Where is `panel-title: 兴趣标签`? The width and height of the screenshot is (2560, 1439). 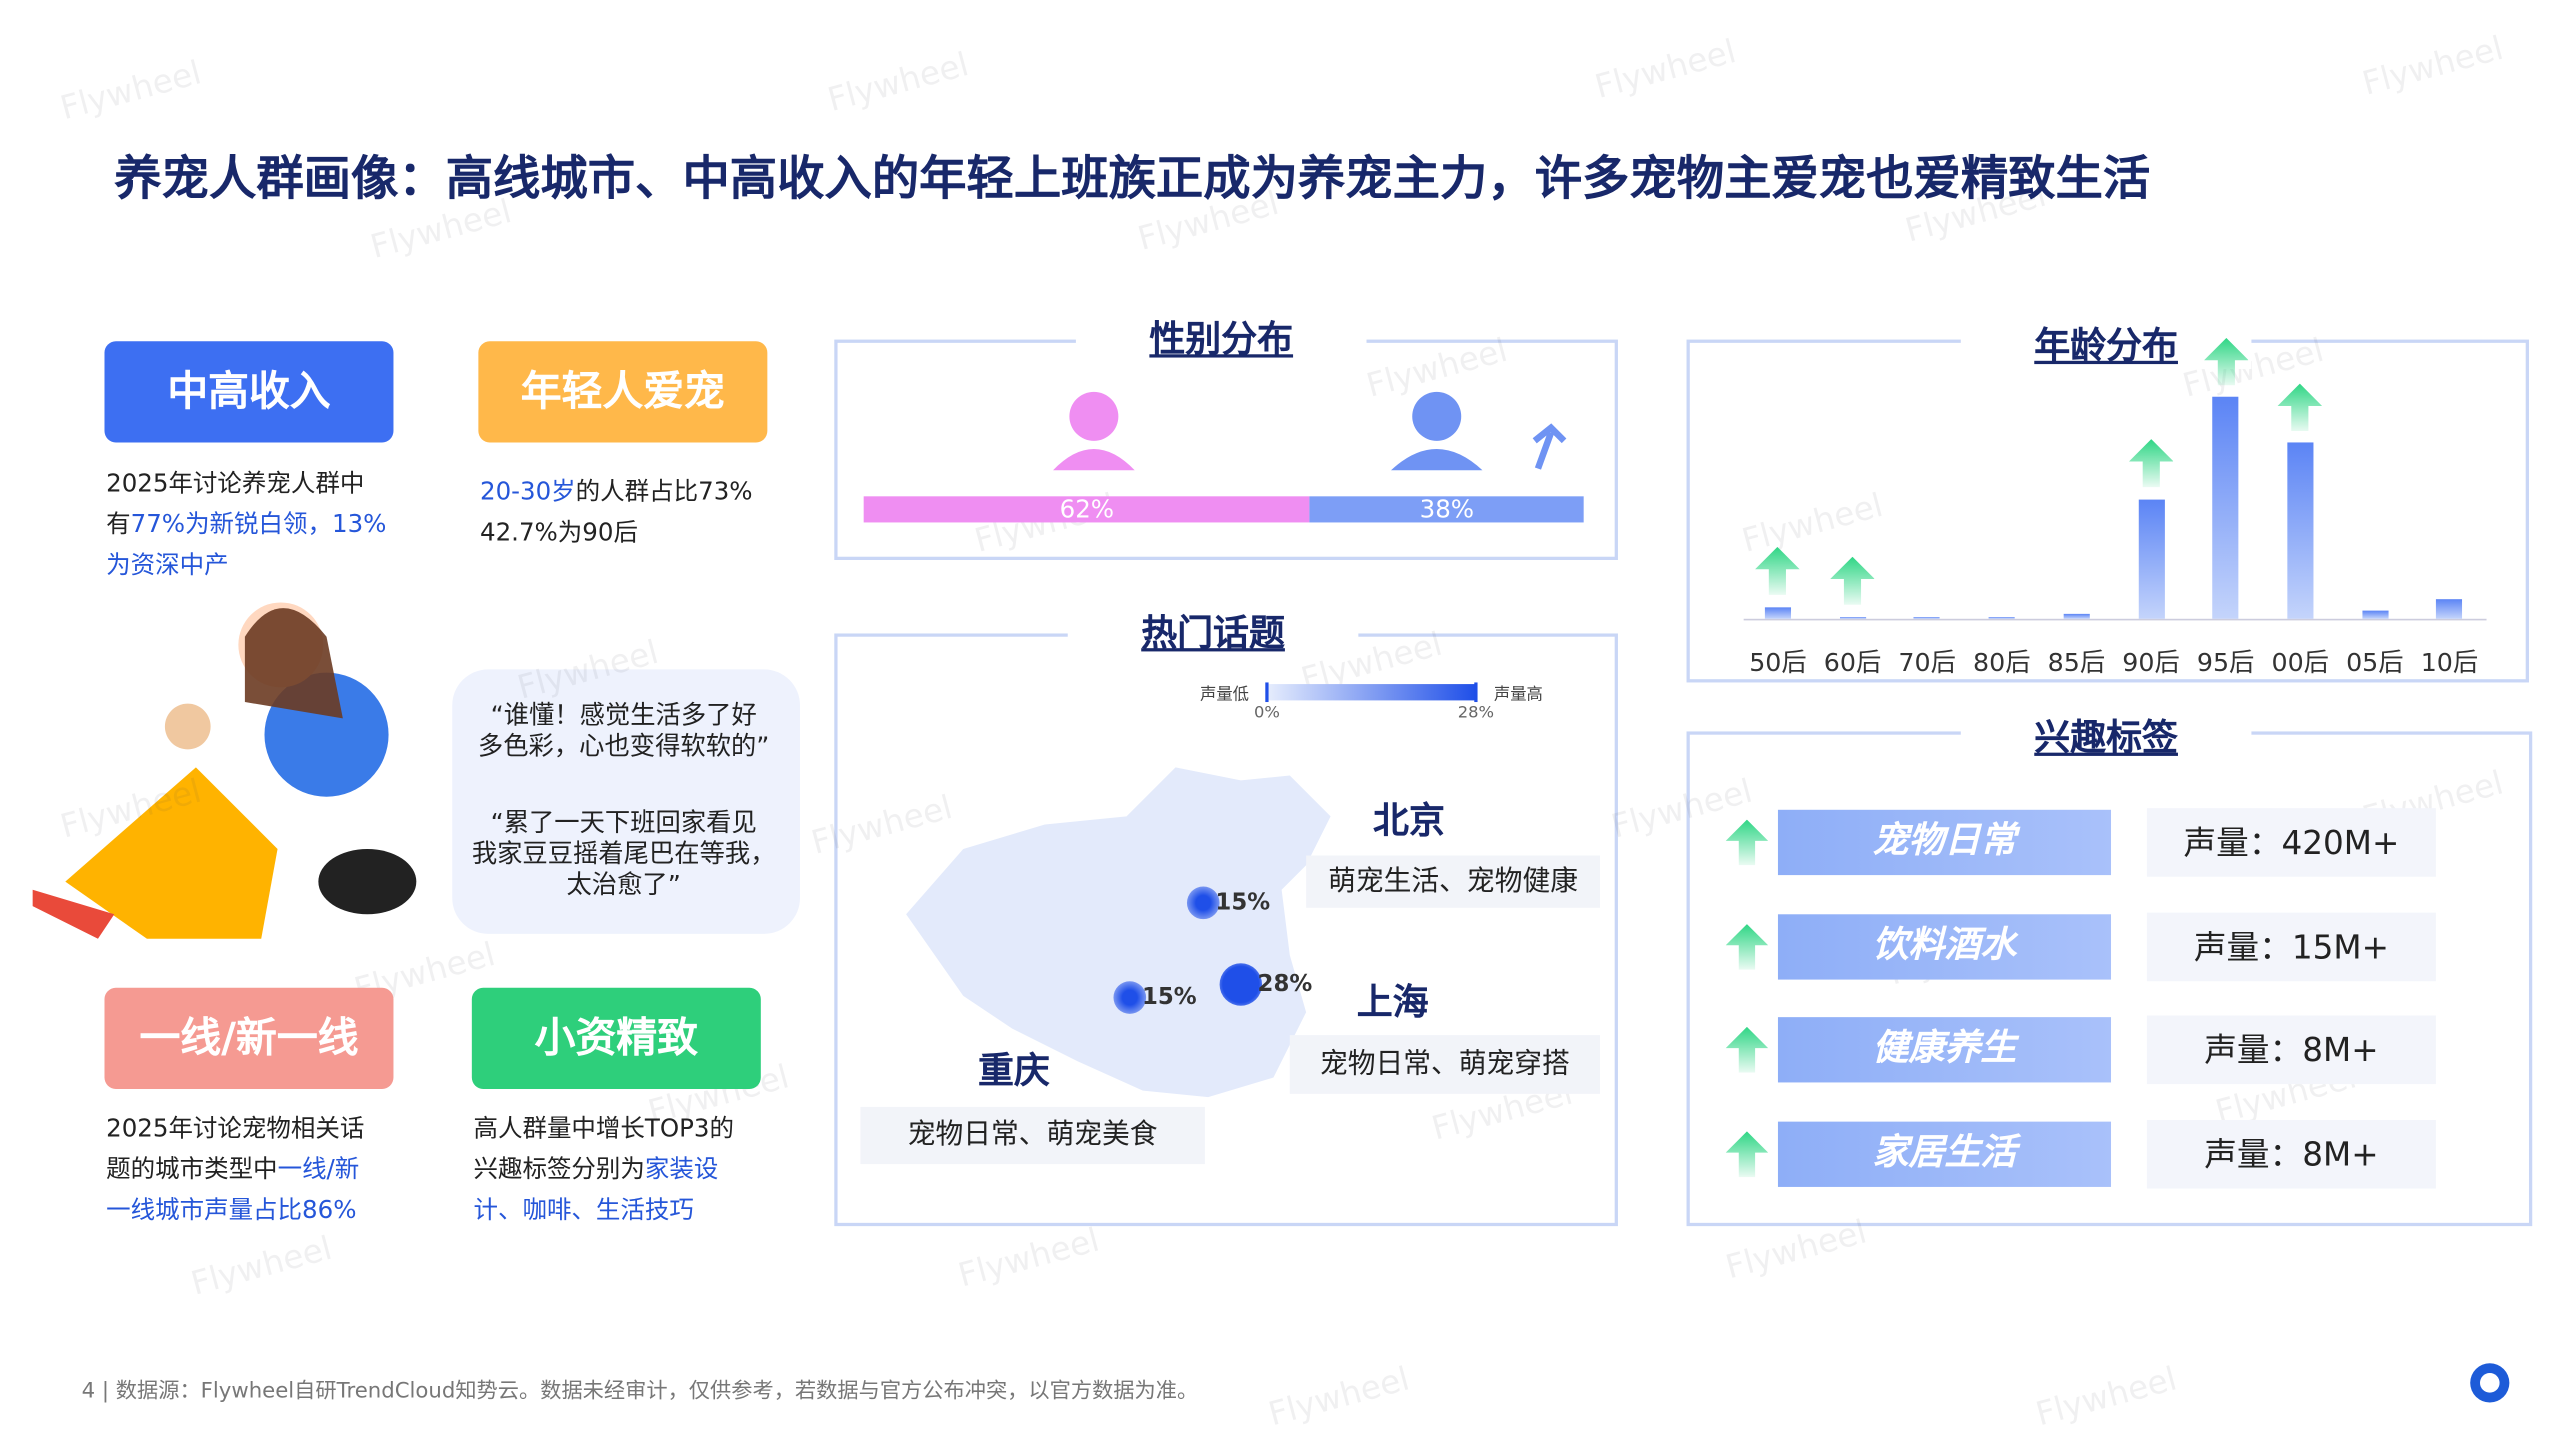 panel-title: 兴趣标签 is located at coordinates (2106, 734).